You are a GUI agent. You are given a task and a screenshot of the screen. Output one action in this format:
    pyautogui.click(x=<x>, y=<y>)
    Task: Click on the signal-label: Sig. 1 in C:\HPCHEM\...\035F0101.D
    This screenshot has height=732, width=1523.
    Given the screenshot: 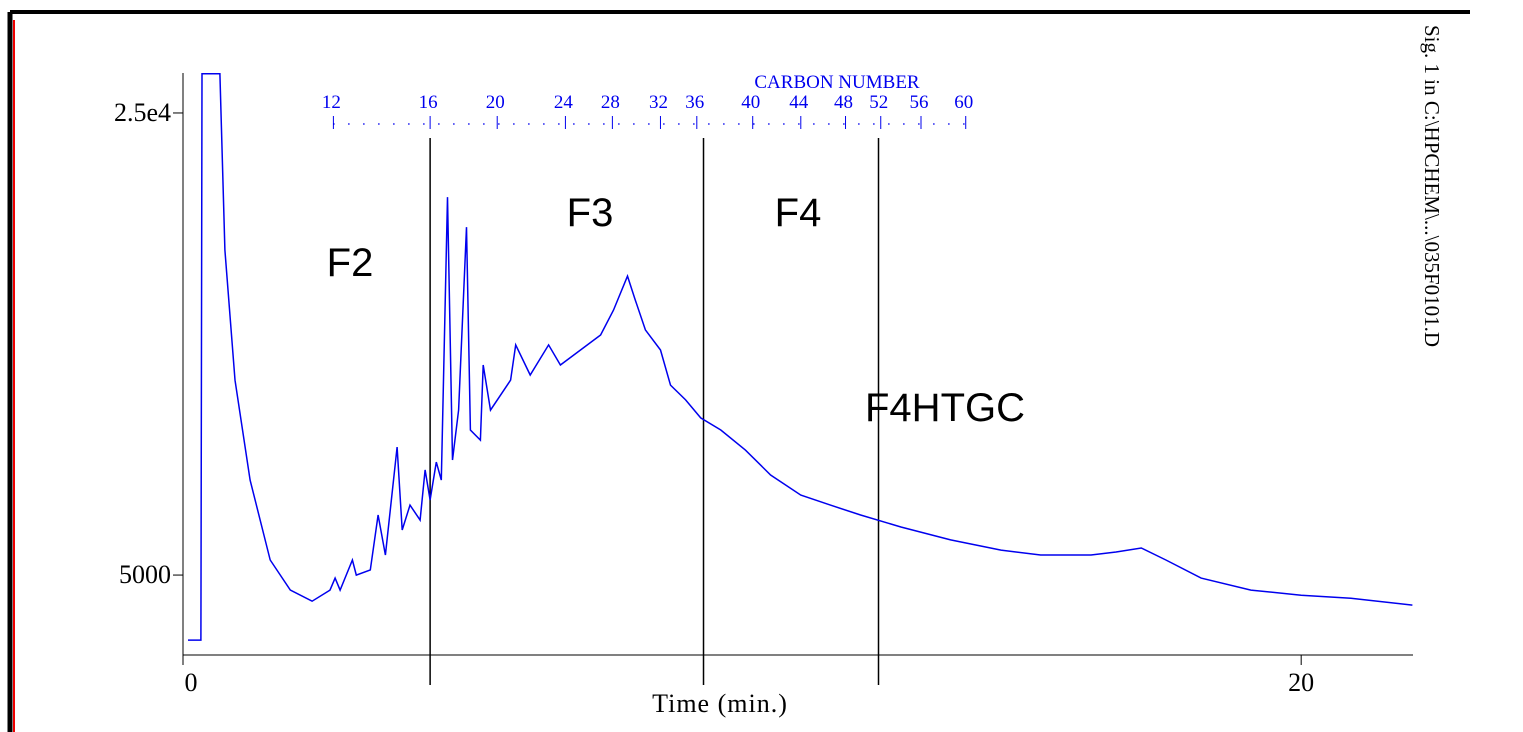 What is the action you would take?
    pyautogui.click(x=1432, y=186)
    